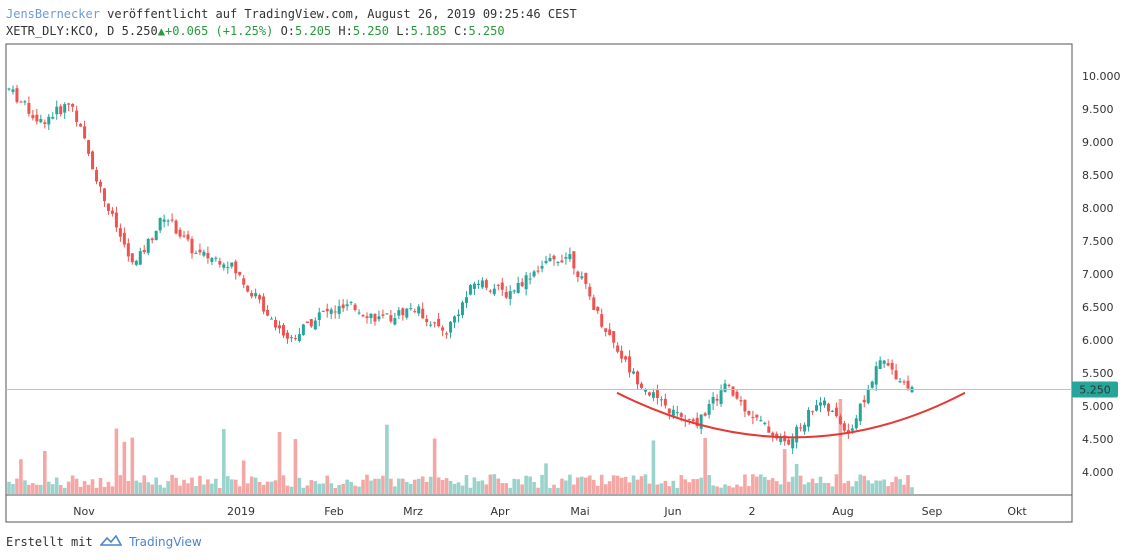 The height and width of the screenshot is (560, 1132). What do you see at coordinates (791, 415) in the screenshot?
I see `rounding-bottom-curve` at bounding box center [791, 415].